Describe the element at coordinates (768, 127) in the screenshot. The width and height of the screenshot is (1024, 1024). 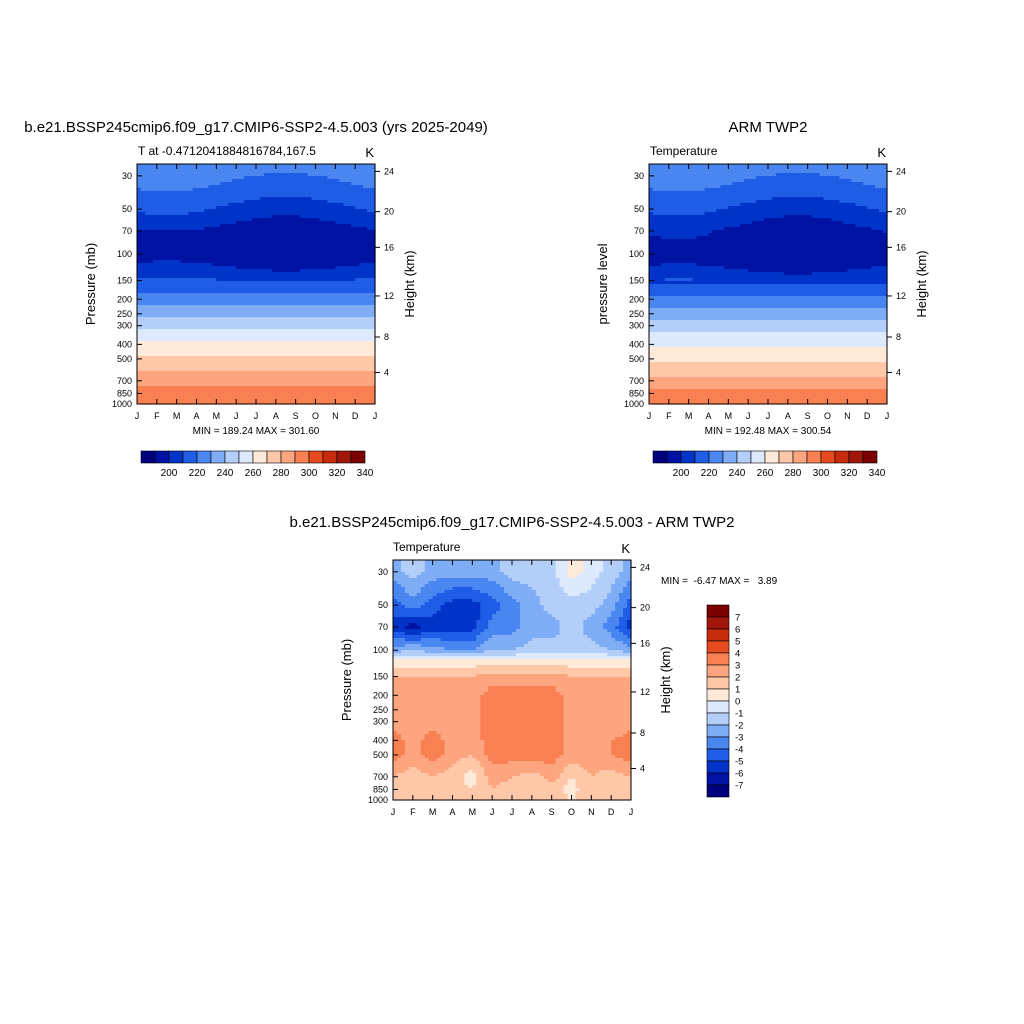
I see `panel-obs-title: ARM TWP2` at that location.